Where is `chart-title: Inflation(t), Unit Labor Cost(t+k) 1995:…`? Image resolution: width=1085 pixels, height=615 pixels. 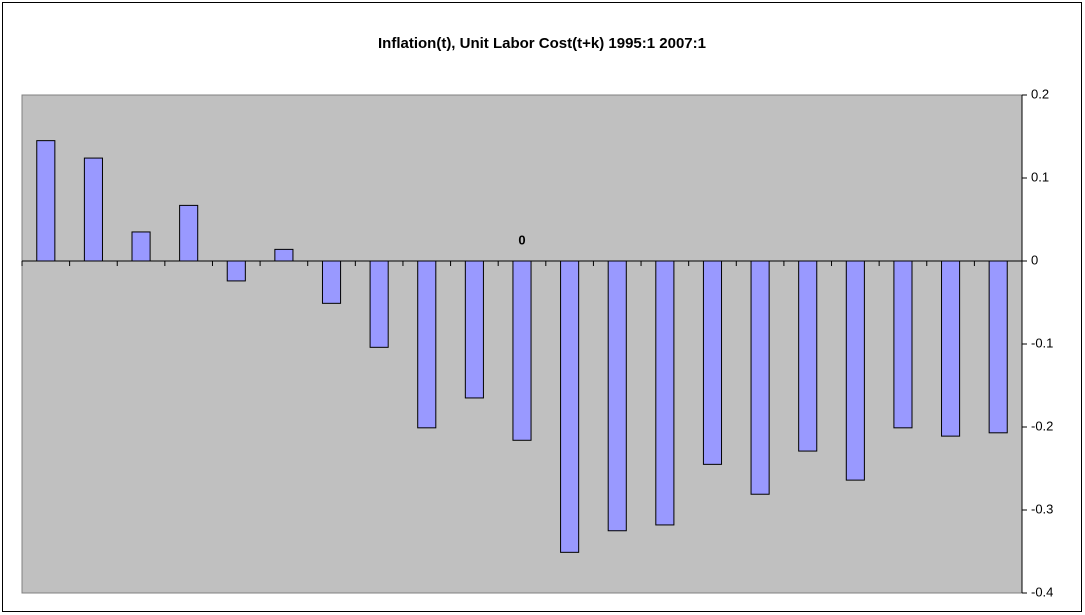
chart-title: Inflation(t), Unit Labor Cost(t+k) 1995:… is located at coordinates (542, 43).